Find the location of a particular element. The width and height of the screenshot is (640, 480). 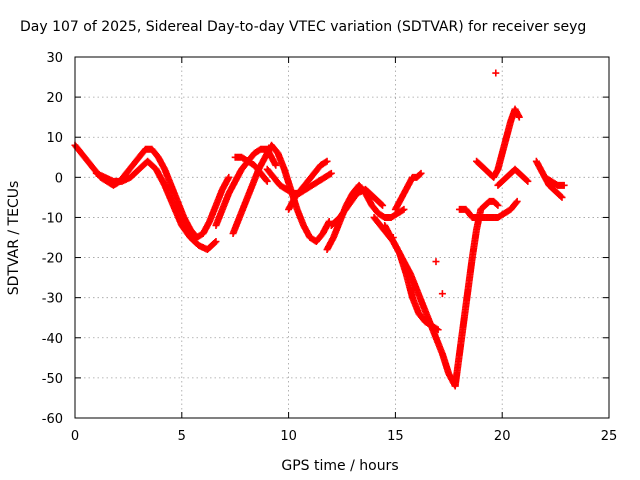

x-tick-label: 5 is located at coordinates (182, 436).